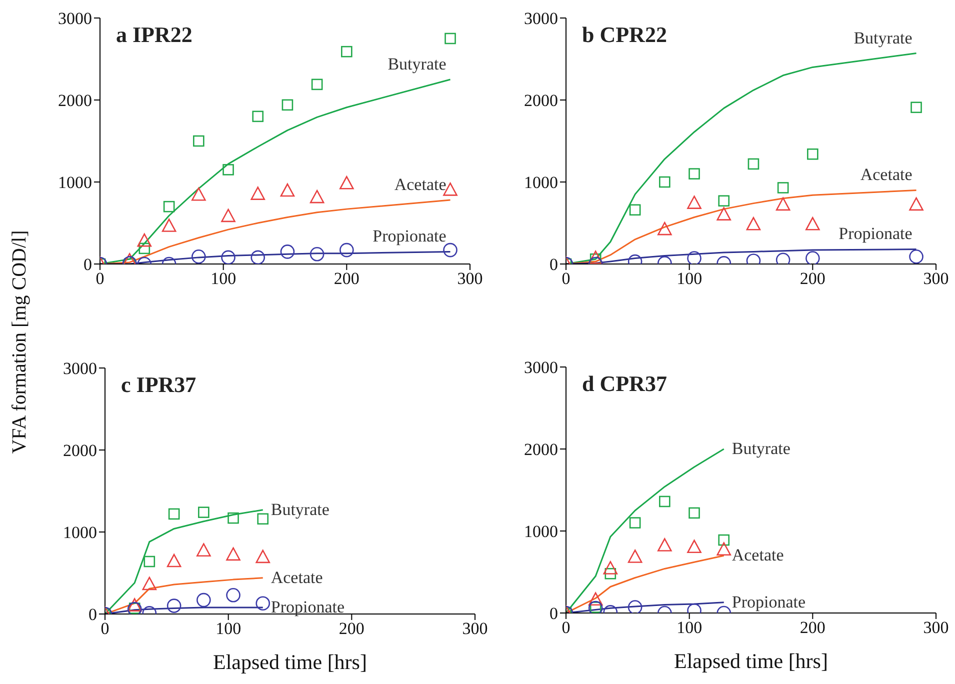  What do you see at coordinates (20, 342) in the screenshot?
I see `y-axis-title: VFA formation [mg COD/l]` at bounding box center [20, 342].